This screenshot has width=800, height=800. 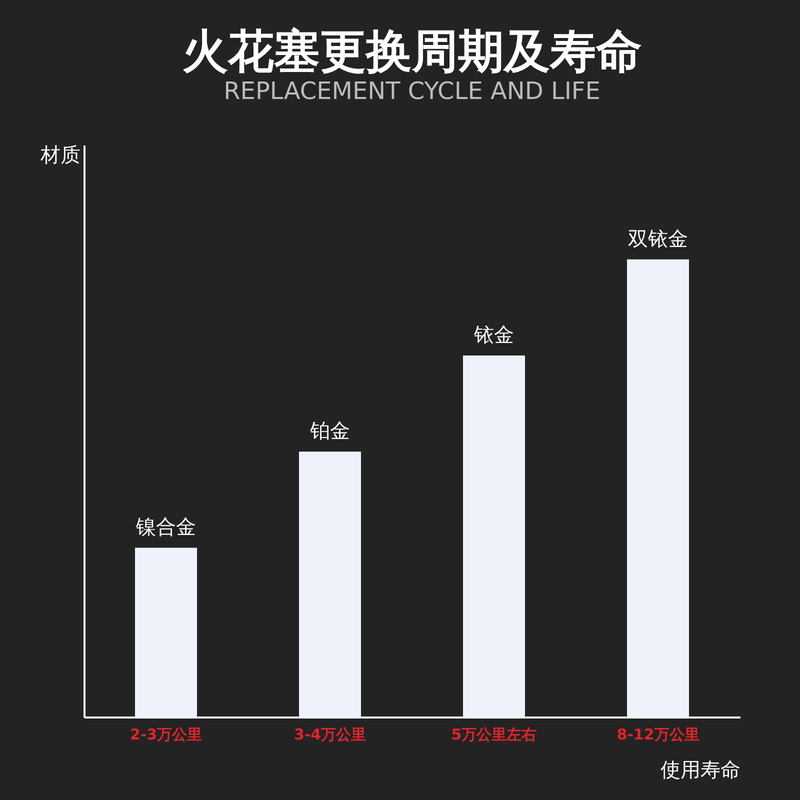 What do you see at coordinates (412, 51) in the screenshot?
I see `chart-title: 火花塞更换周期及寿命` at bounding box center [412, 51].